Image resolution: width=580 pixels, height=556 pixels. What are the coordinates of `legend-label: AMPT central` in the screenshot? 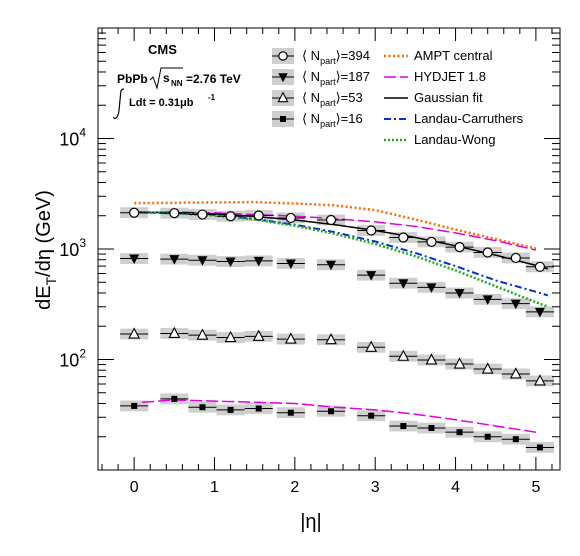 It's located at (453, 55).